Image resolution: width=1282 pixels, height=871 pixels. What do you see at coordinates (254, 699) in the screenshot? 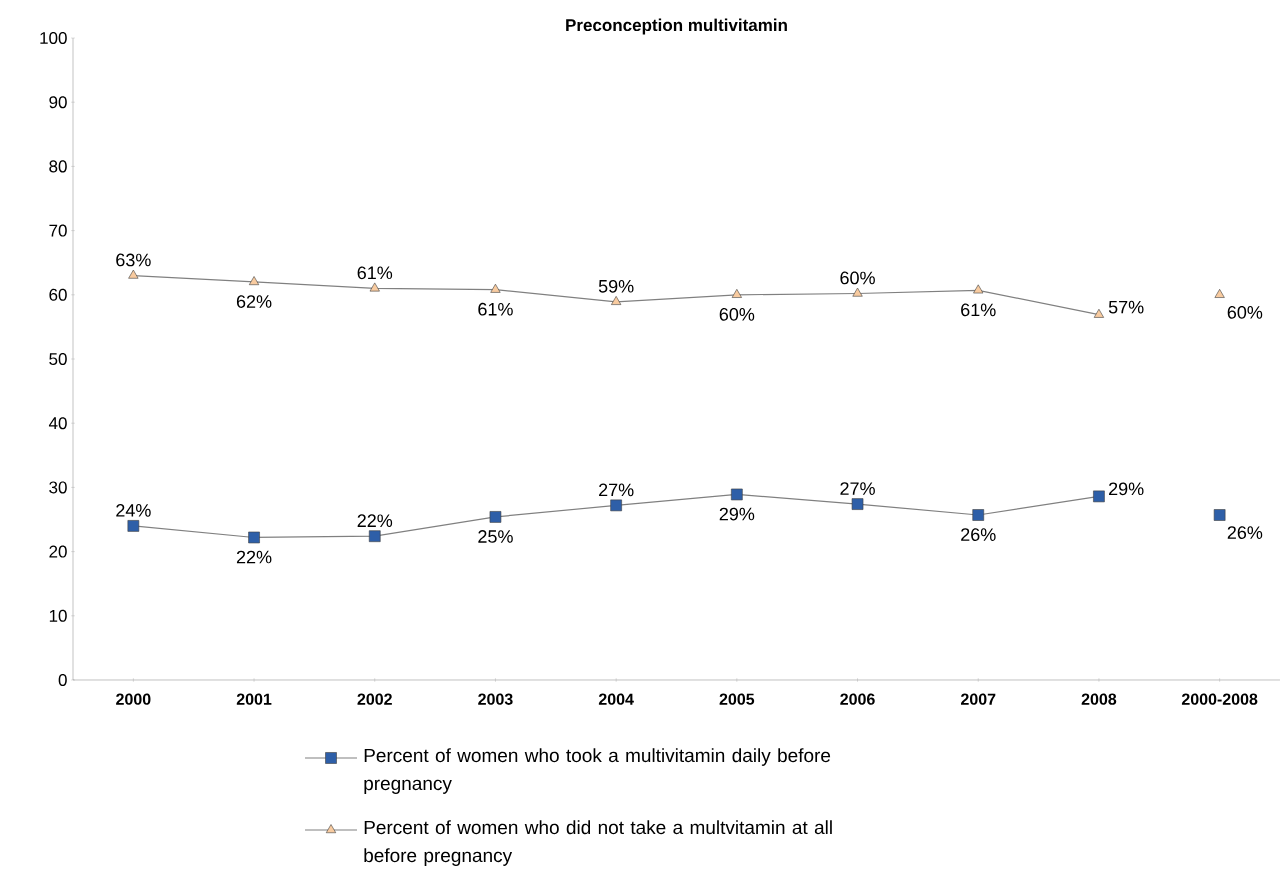
I see `x-tick-label: 2001` at bounding box center [254, 699].